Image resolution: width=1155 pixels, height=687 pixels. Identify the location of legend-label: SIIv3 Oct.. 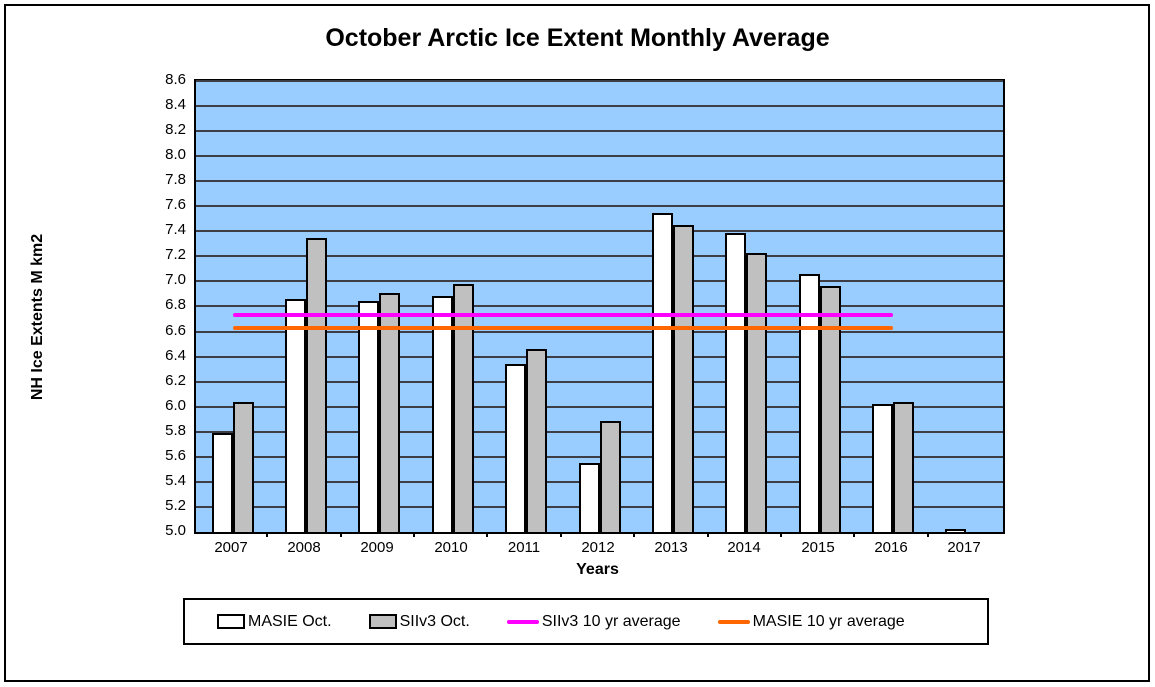
(434, 621).